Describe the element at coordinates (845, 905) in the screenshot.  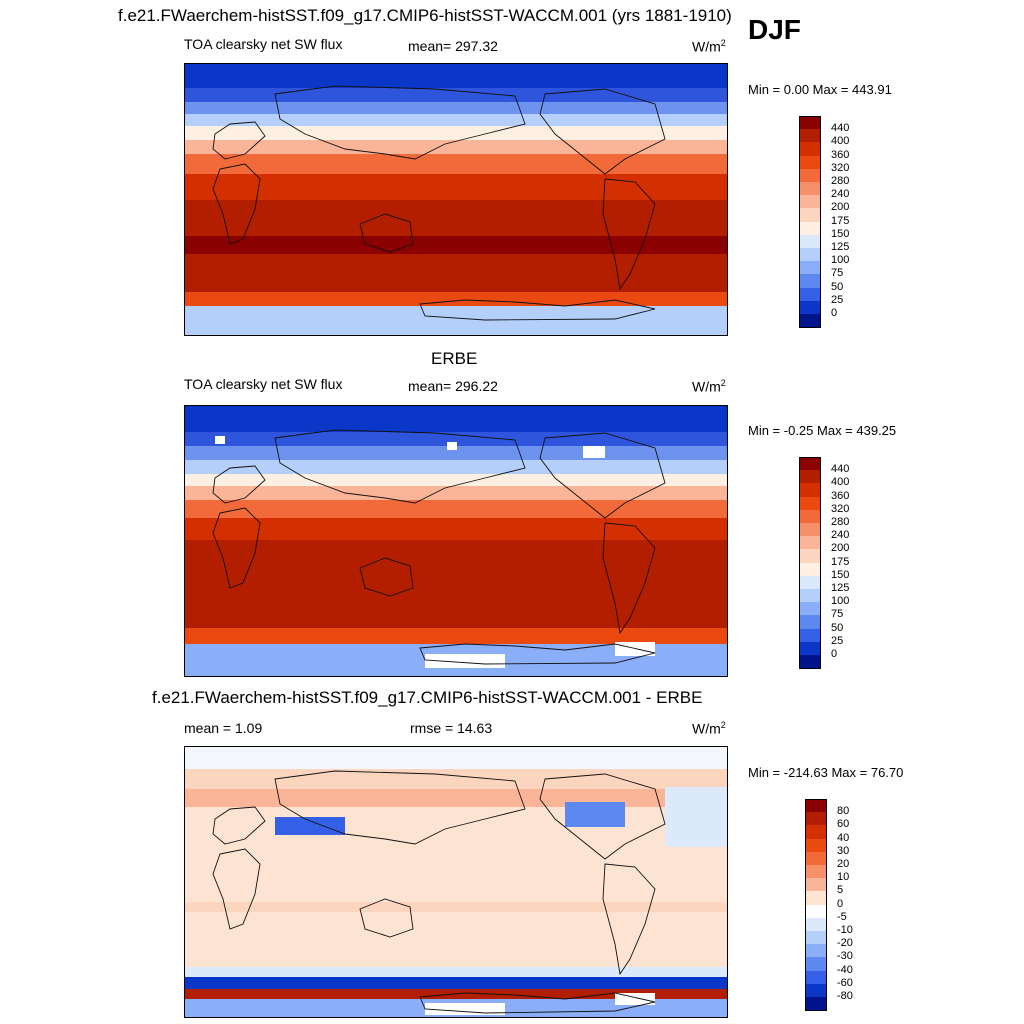
I see `panel3-colorbar: 80 60 40 30 20 10 5 0 -5 -10 -20 -30 -40 -60 -80` at that location.